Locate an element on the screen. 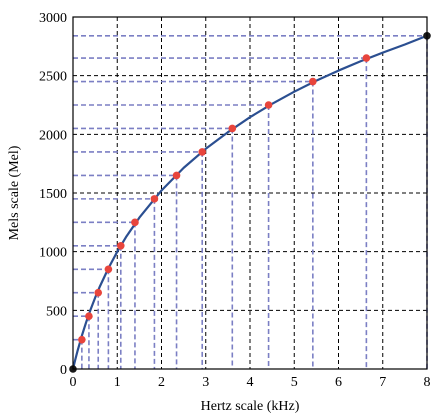 The height and width of the screenshot is (416, 440). x-tick-label: 4 is located at coordinates (250, 382).